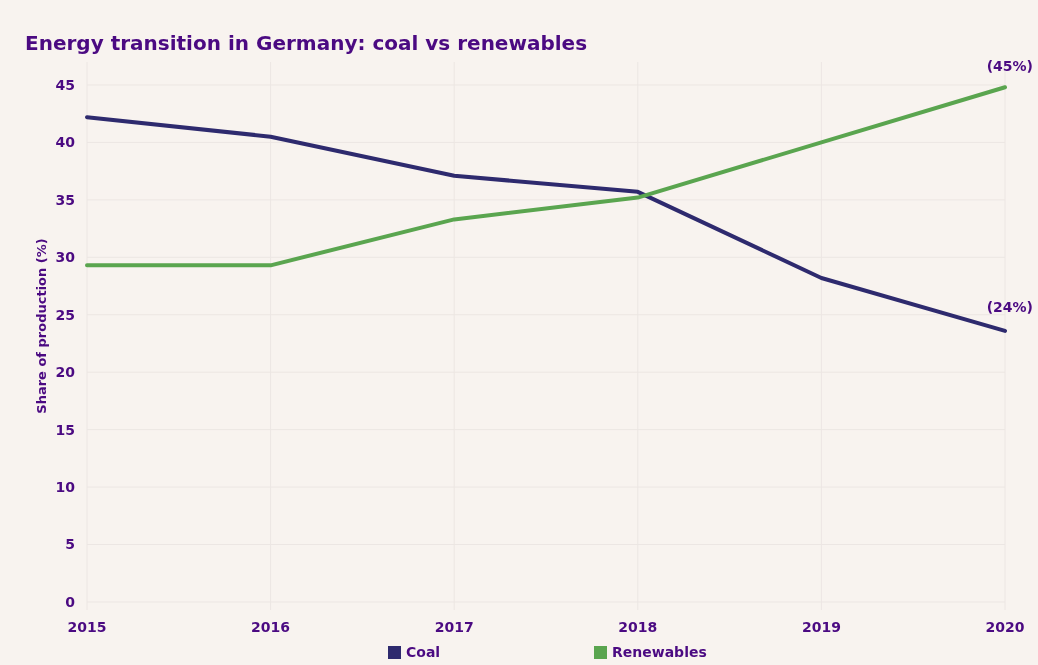 The width and height of the screenshot is (1038, 665). I want to click on legend-label: Renewables, so click(659, 652).